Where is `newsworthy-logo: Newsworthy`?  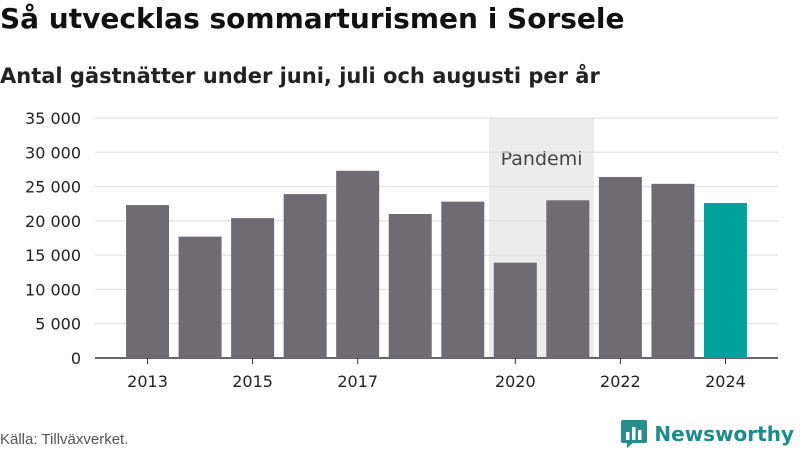
newsworthy-logo: Newsworthy is located at coordinates (707, 434).